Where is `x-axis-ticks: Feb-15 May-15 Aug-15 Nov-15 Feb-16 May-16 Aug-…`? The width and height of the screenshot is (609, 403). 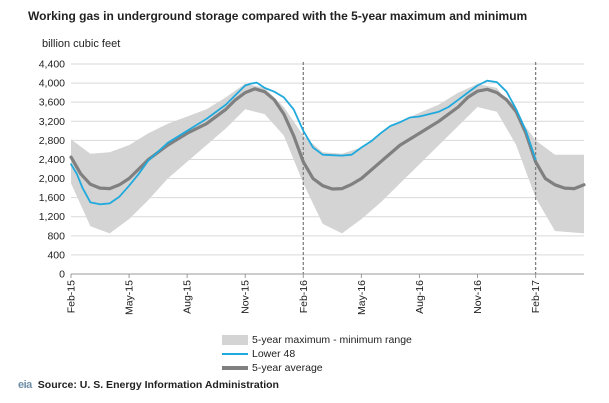
x-axis-ticks: Feb-15 May-15 Aug-15 Nov-15 Feb-16 May-16 Aug-… is located at coordinates (304, 297).